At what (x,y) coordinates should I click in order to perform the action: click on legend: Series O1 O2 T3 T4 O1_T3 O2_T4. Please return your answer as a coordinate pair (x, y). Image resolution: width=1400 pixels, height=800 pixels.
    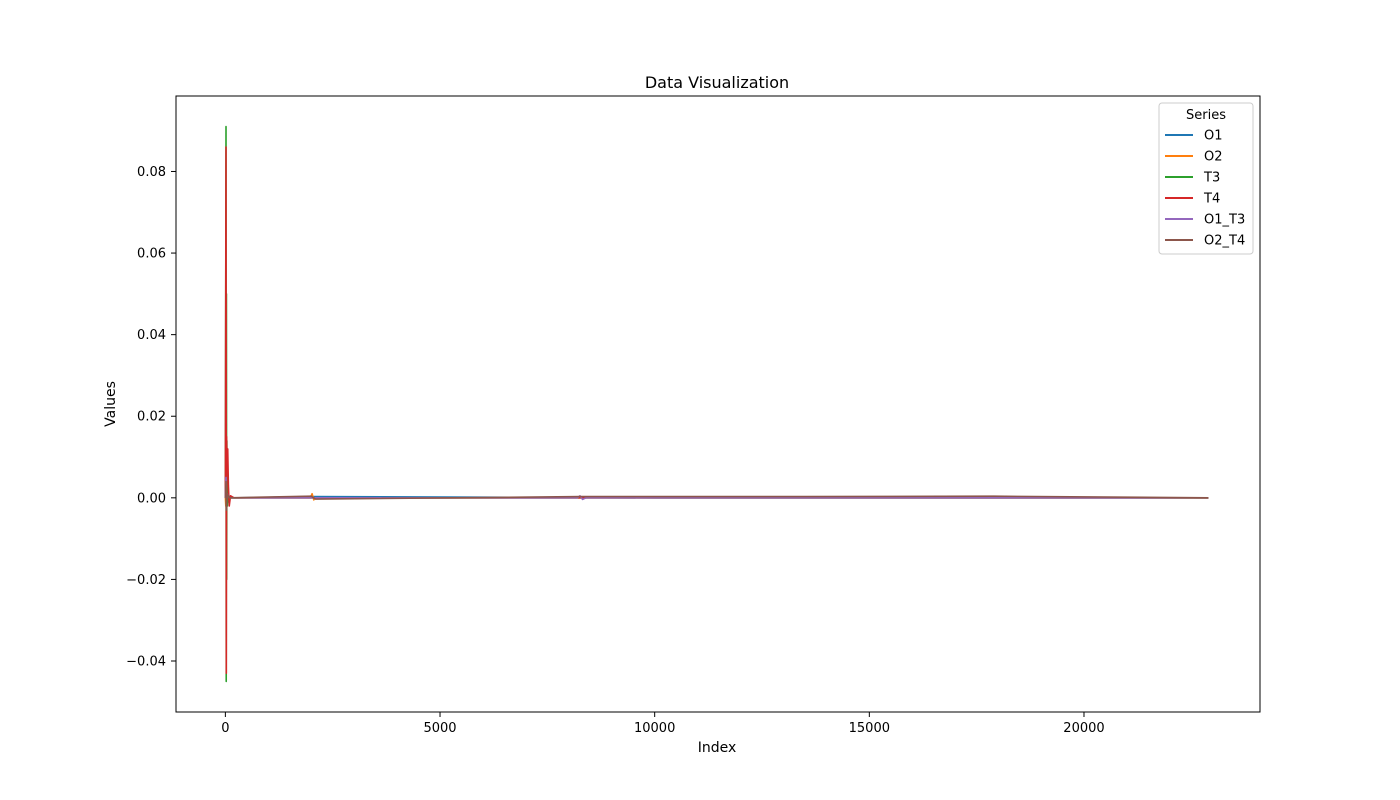
    Looking at the image, I should click on (1206, 178).